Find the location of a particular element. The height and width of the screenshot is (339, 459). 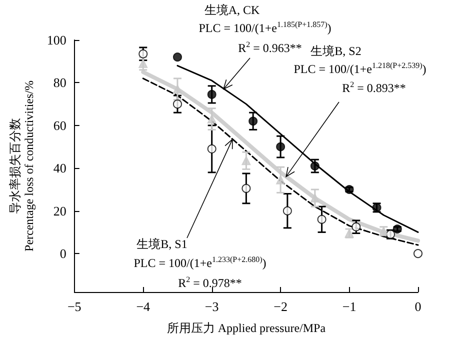

x-tick-label: −5 is located at coordinates (74, 306).